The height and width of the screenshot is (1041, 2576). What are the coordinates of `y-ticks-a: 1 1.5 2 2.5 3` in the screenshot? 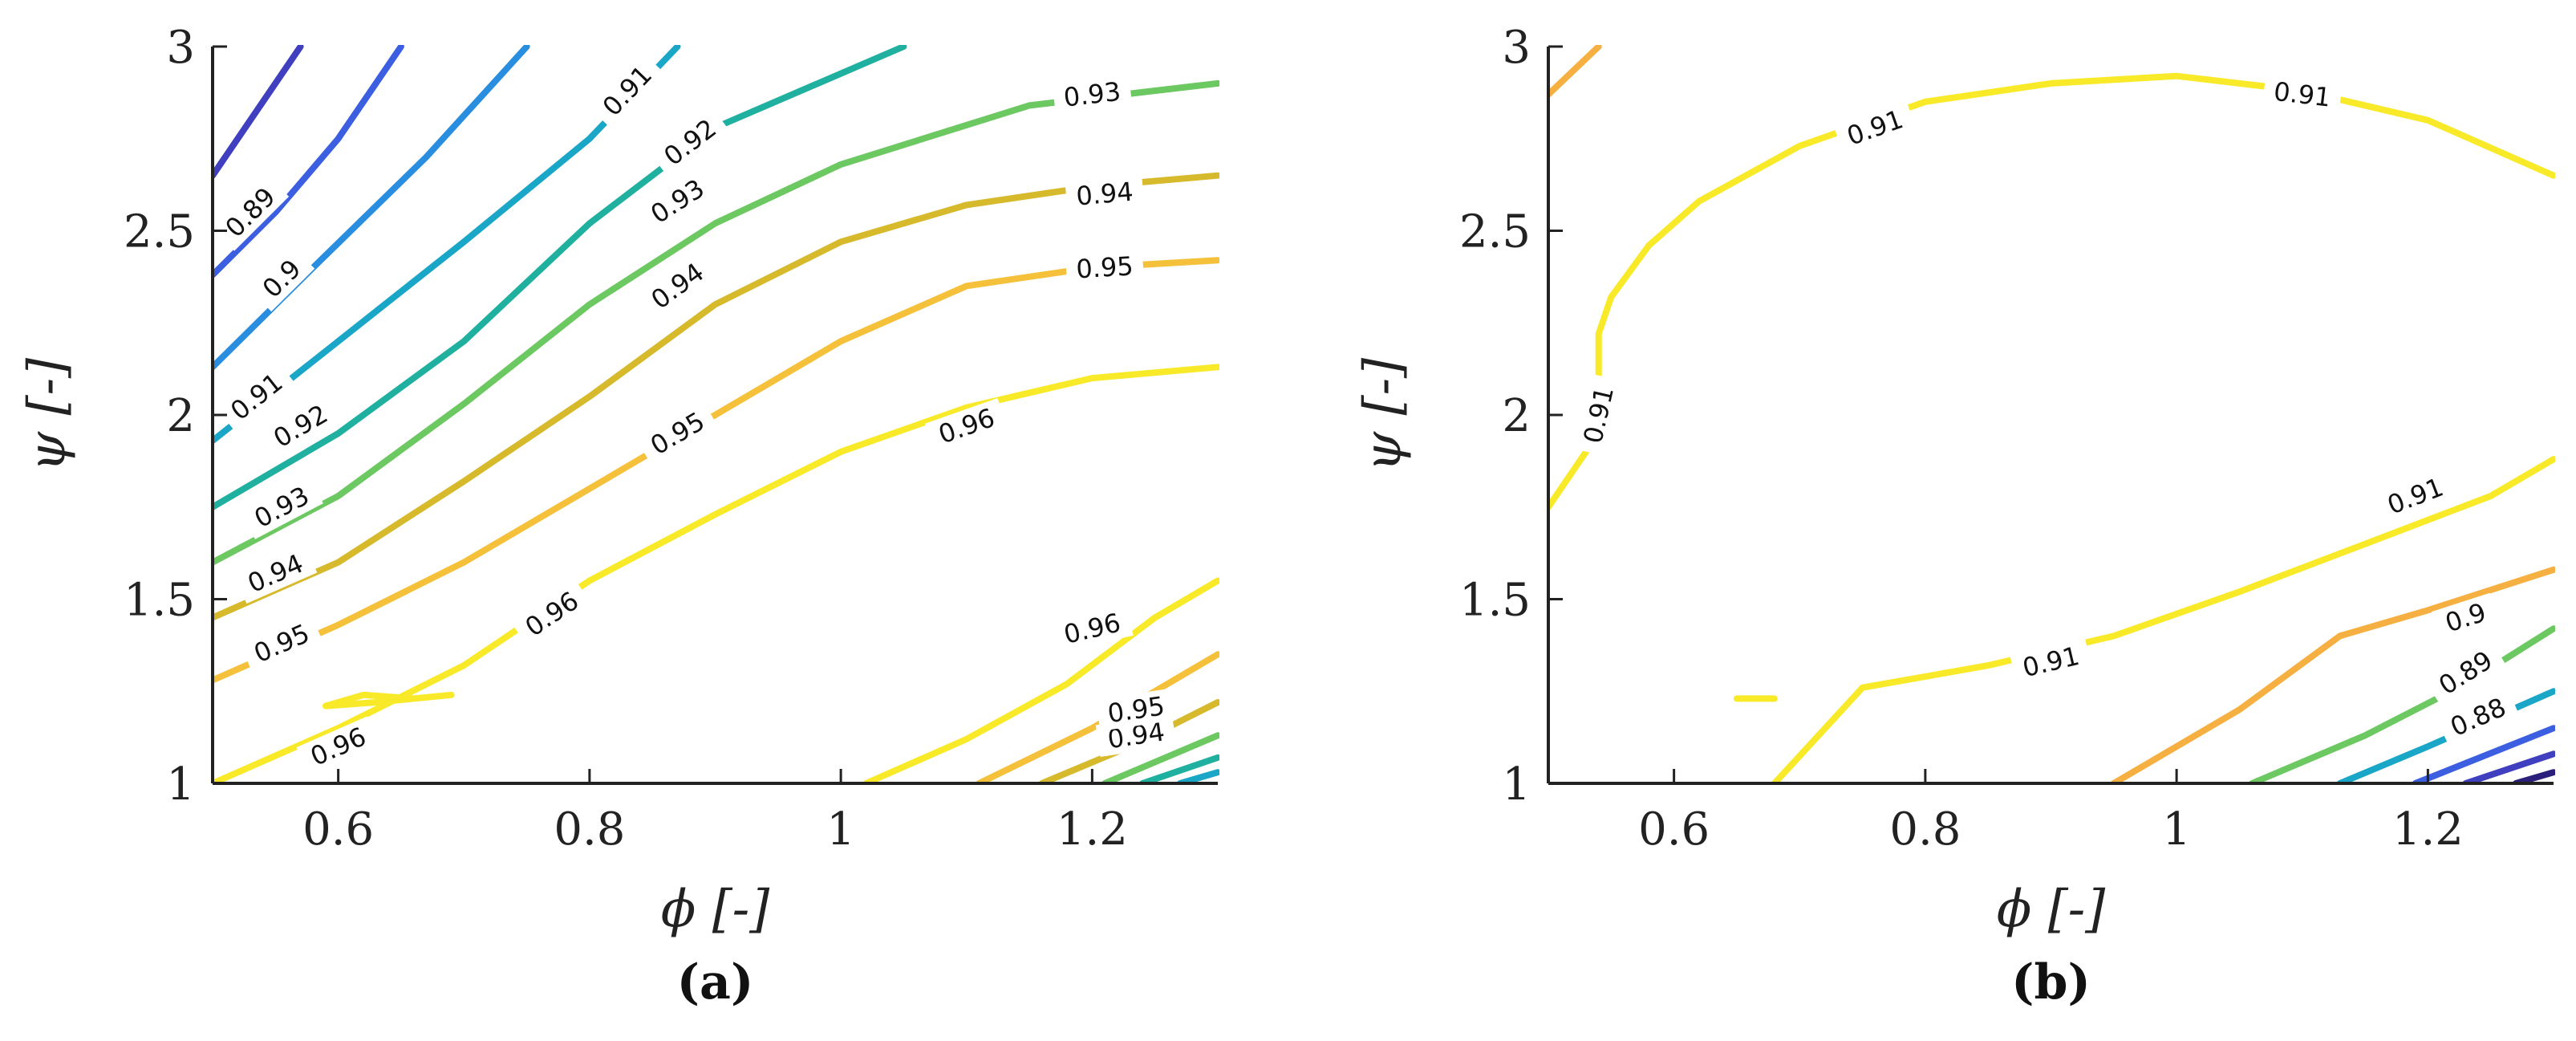 It's located at (175, 417).